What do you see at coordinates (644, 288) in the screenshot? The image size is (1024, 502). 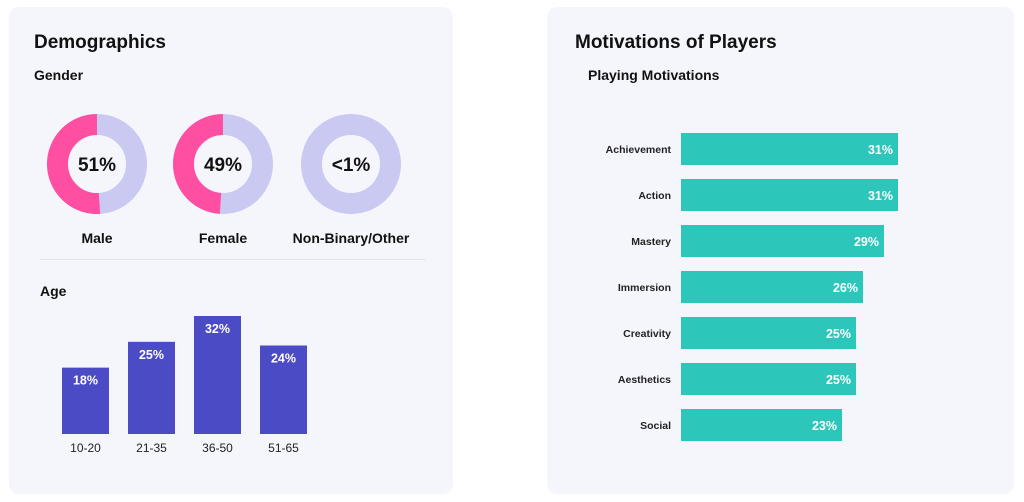 I see `motivation-category-label: Immersion` at bounding box center [644, 288].